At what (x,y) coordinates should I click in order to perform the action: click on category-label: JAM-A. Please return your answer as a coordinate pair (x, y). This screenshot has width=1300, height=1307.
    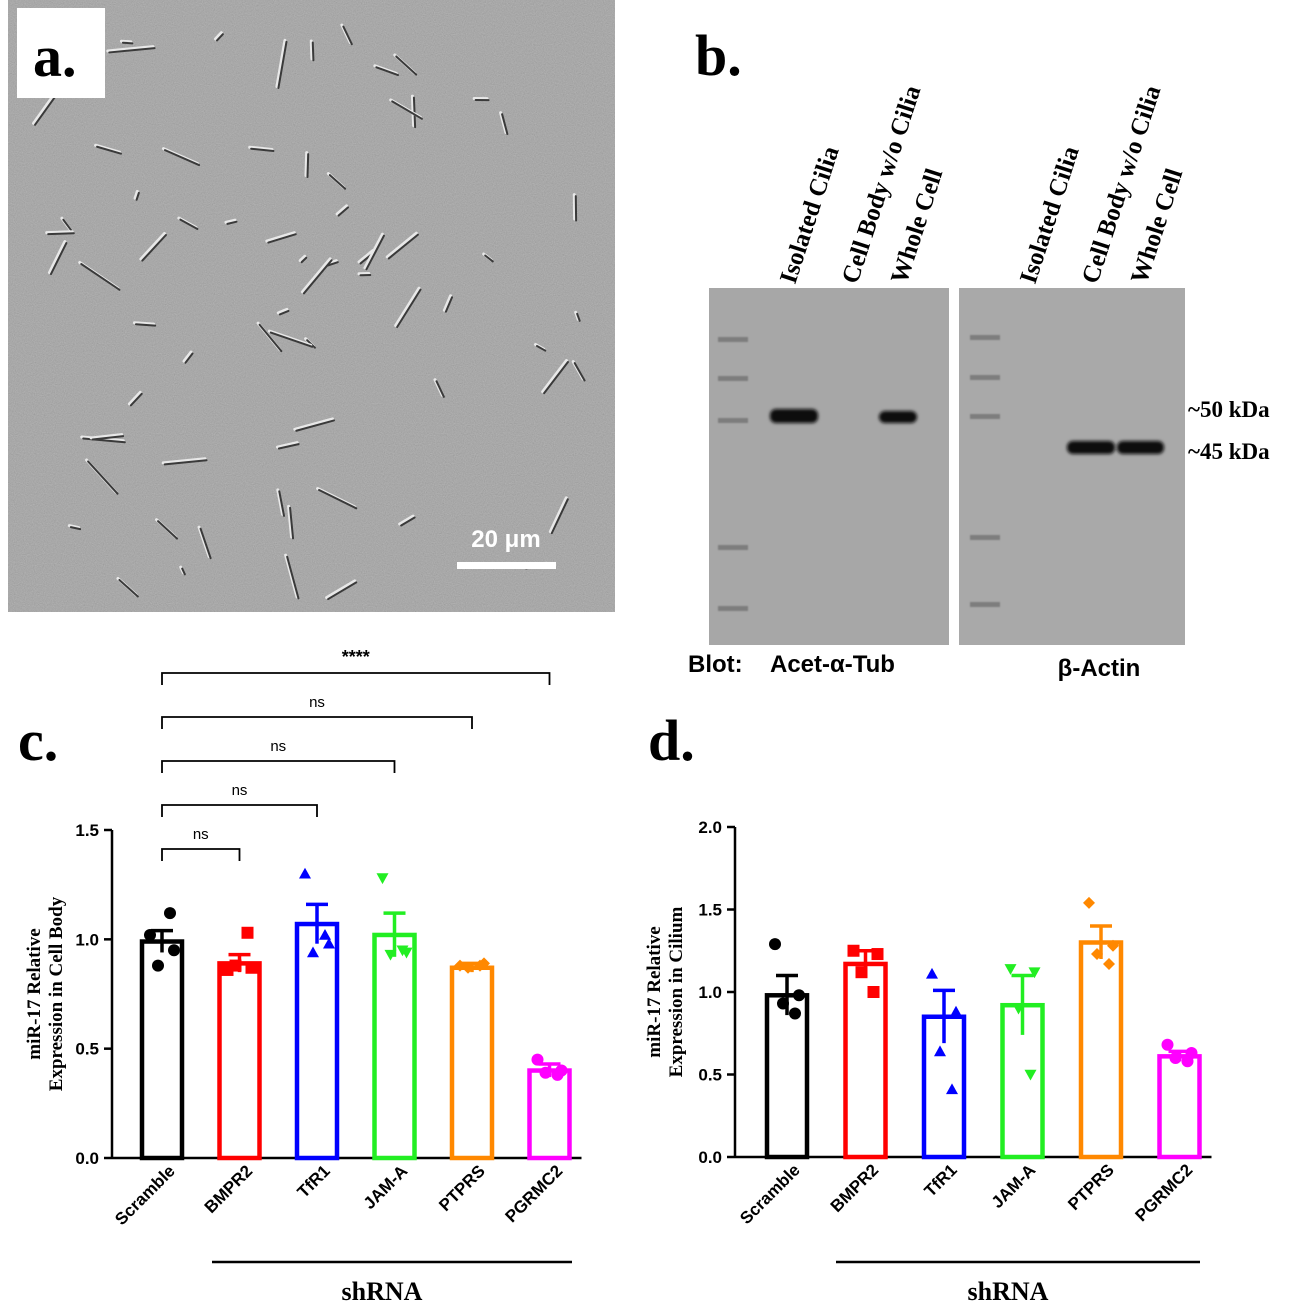
    Looking at the image, I should click on (386, 1187).